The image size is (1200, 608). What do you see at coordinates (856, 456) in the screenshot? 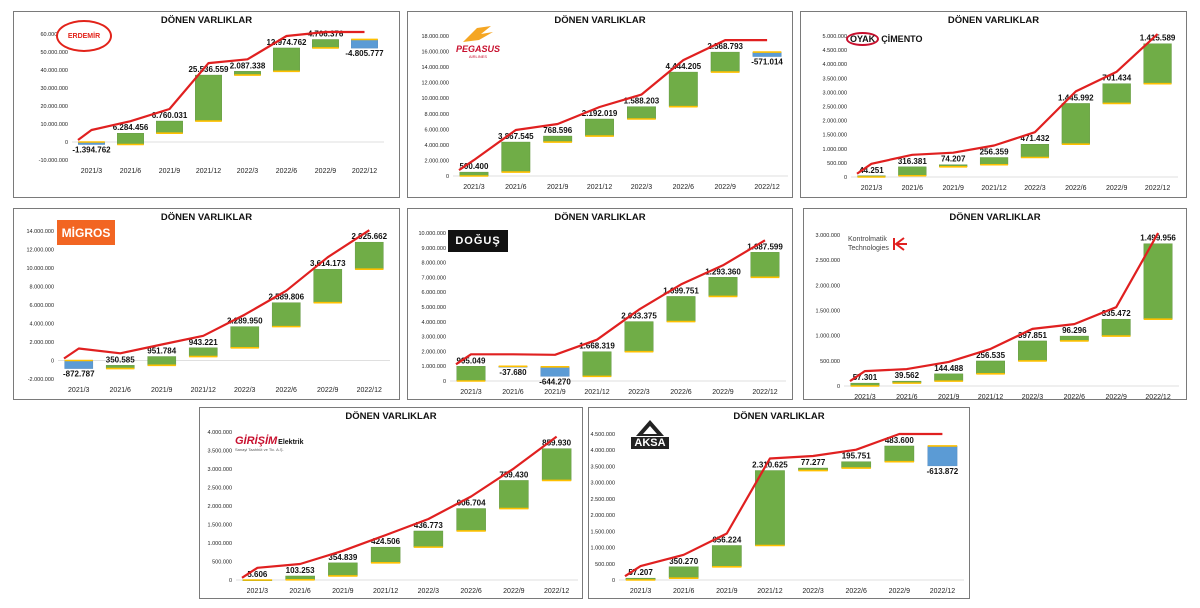
I see `data-label: 195.751` at bounding box center [856, 456].